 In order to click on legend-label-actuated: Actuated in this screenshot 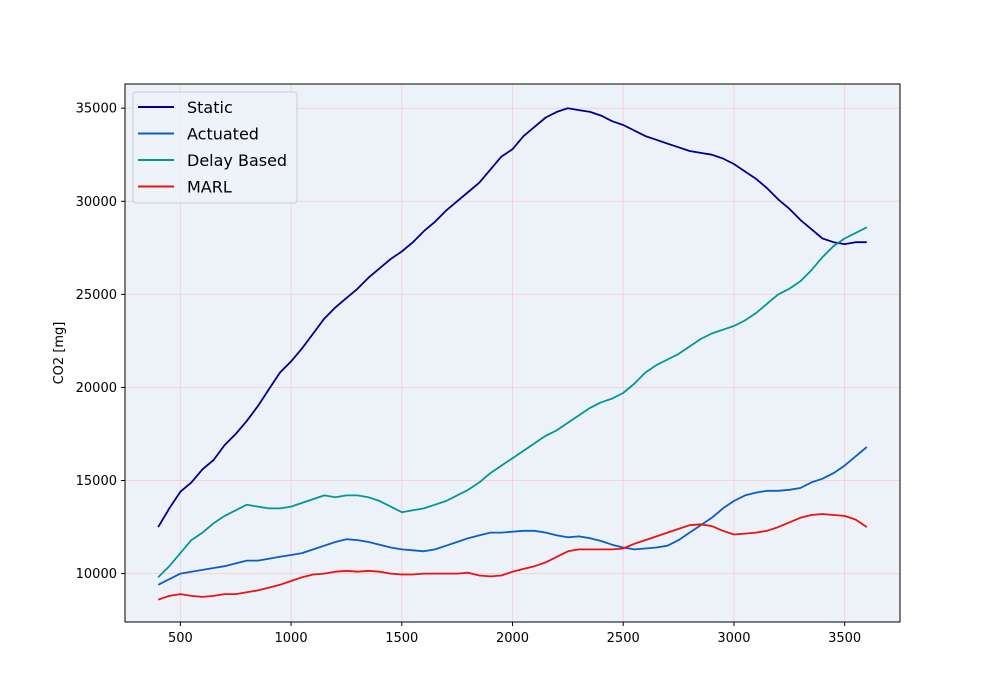, I will do `click(223, 134)`.